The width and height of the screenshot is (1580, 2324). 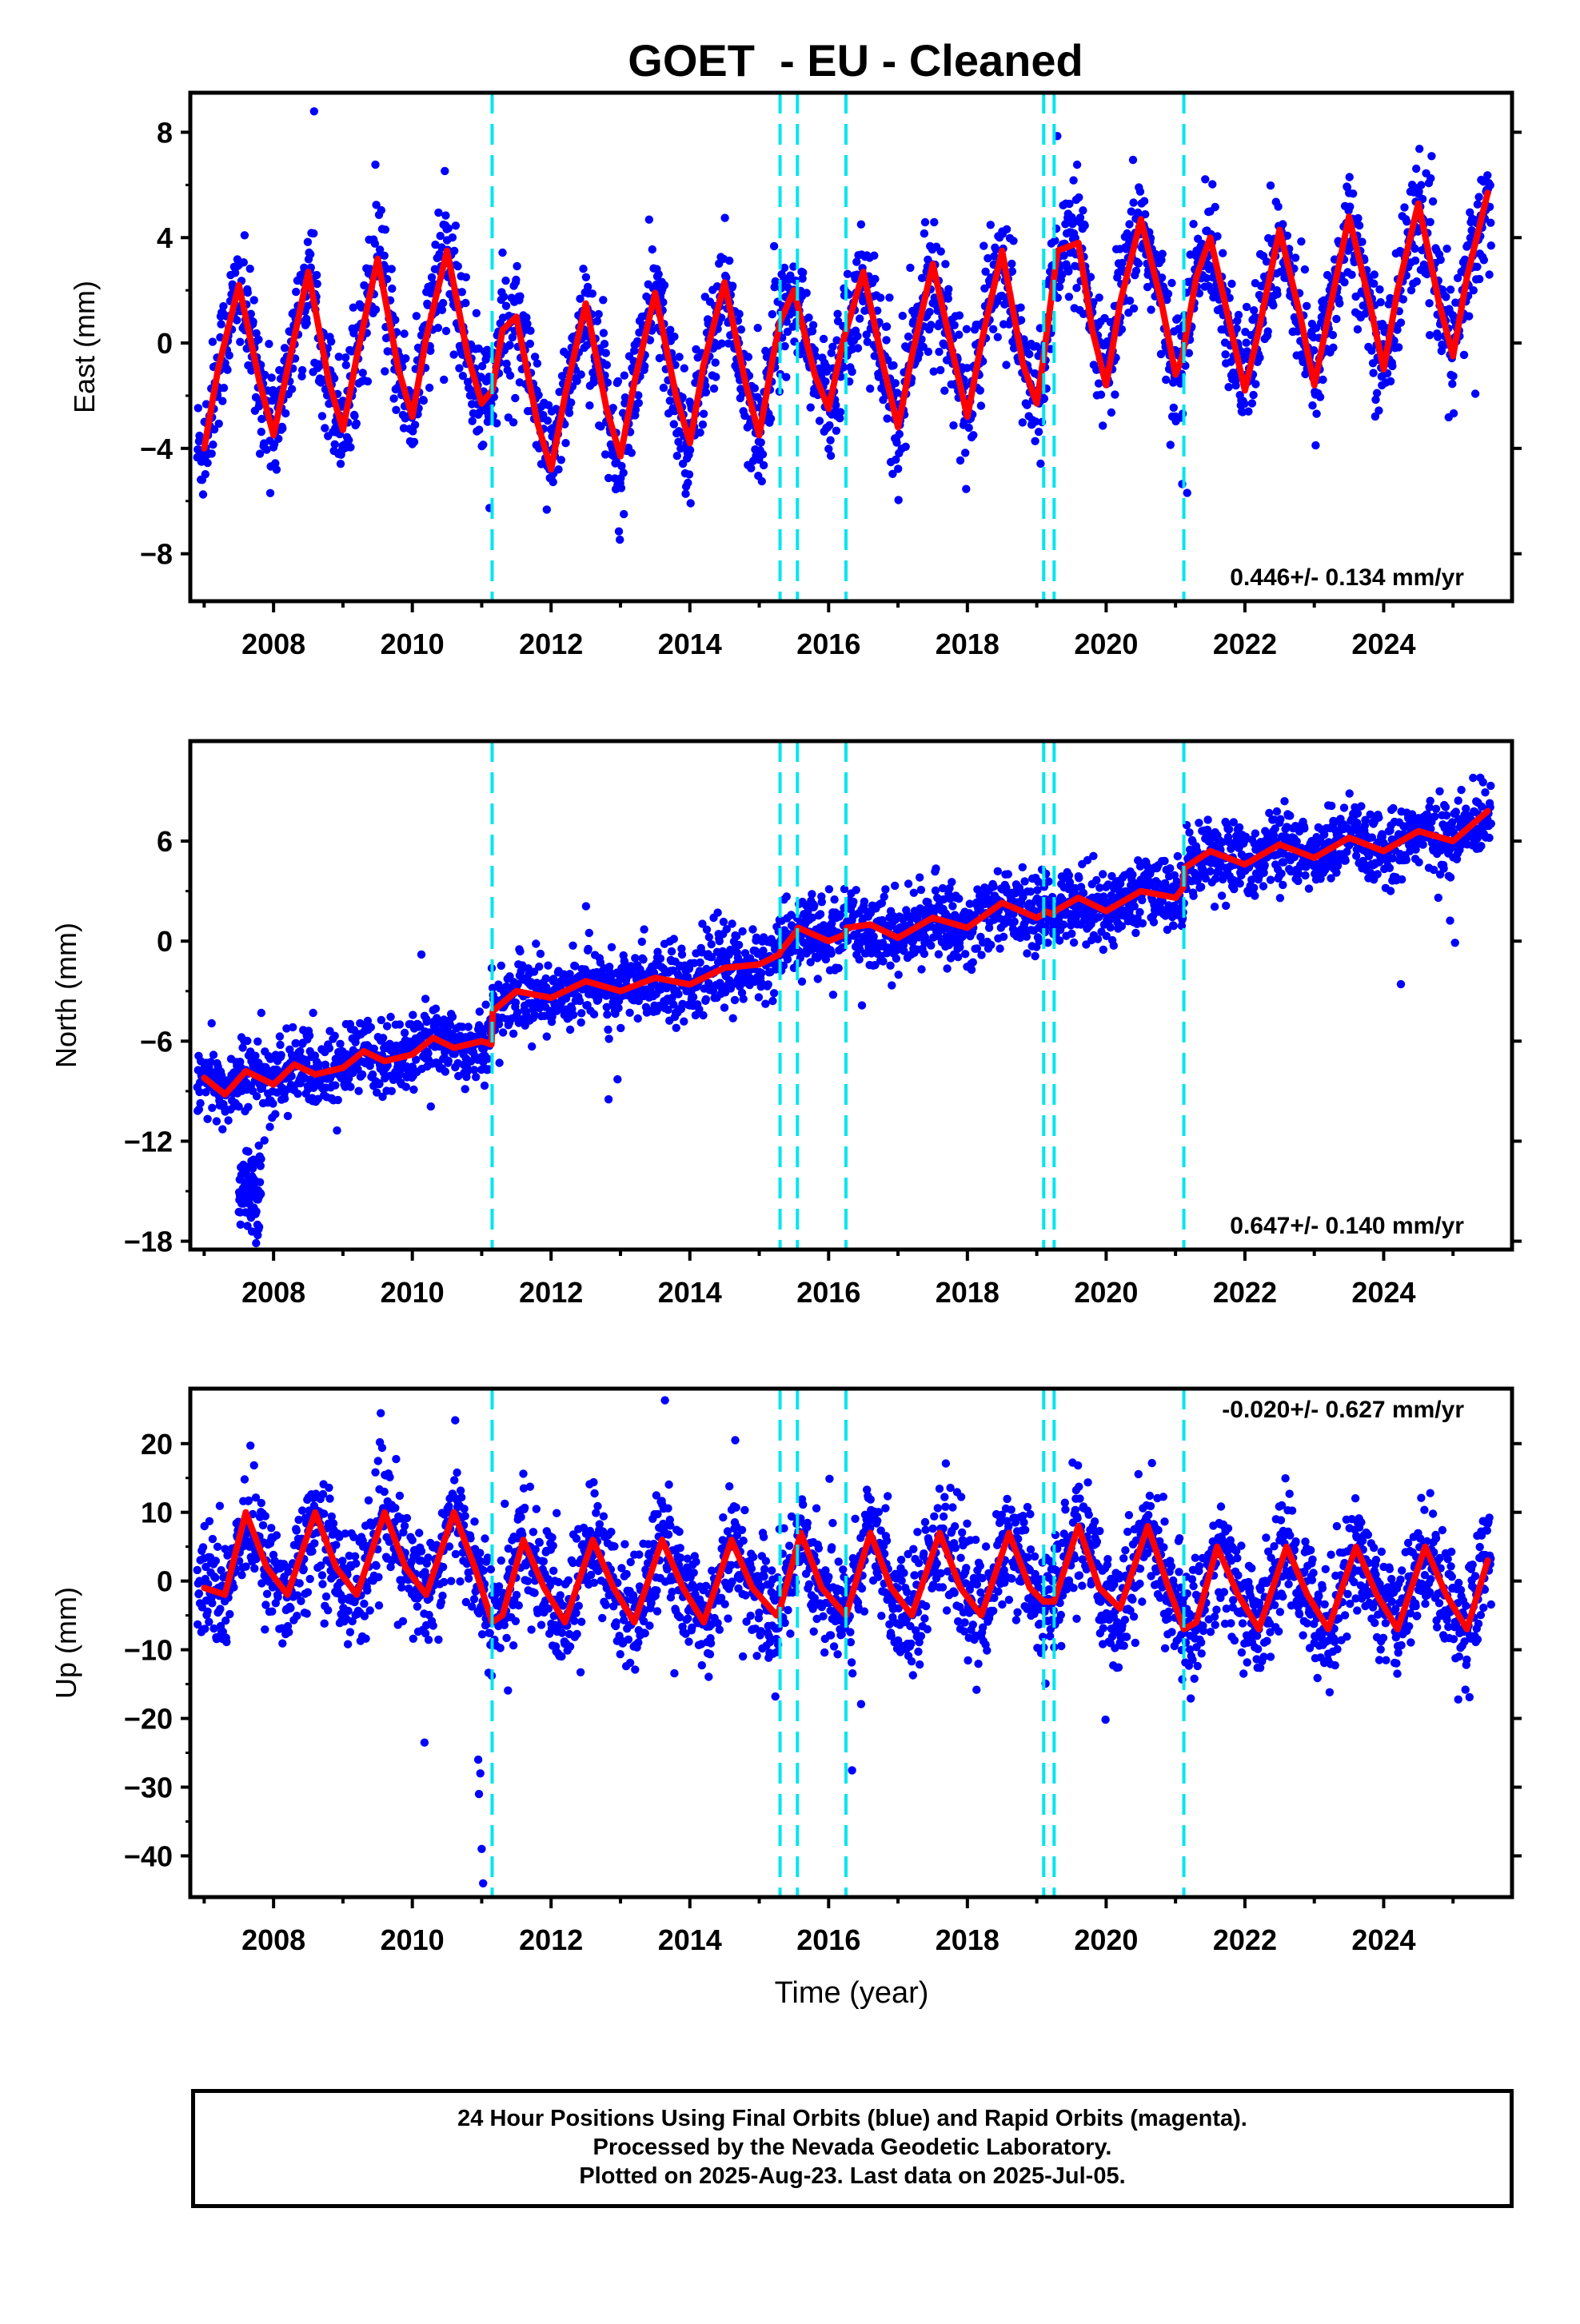 I want to click on y-tick-label: −8, so click(x=157, y=554).